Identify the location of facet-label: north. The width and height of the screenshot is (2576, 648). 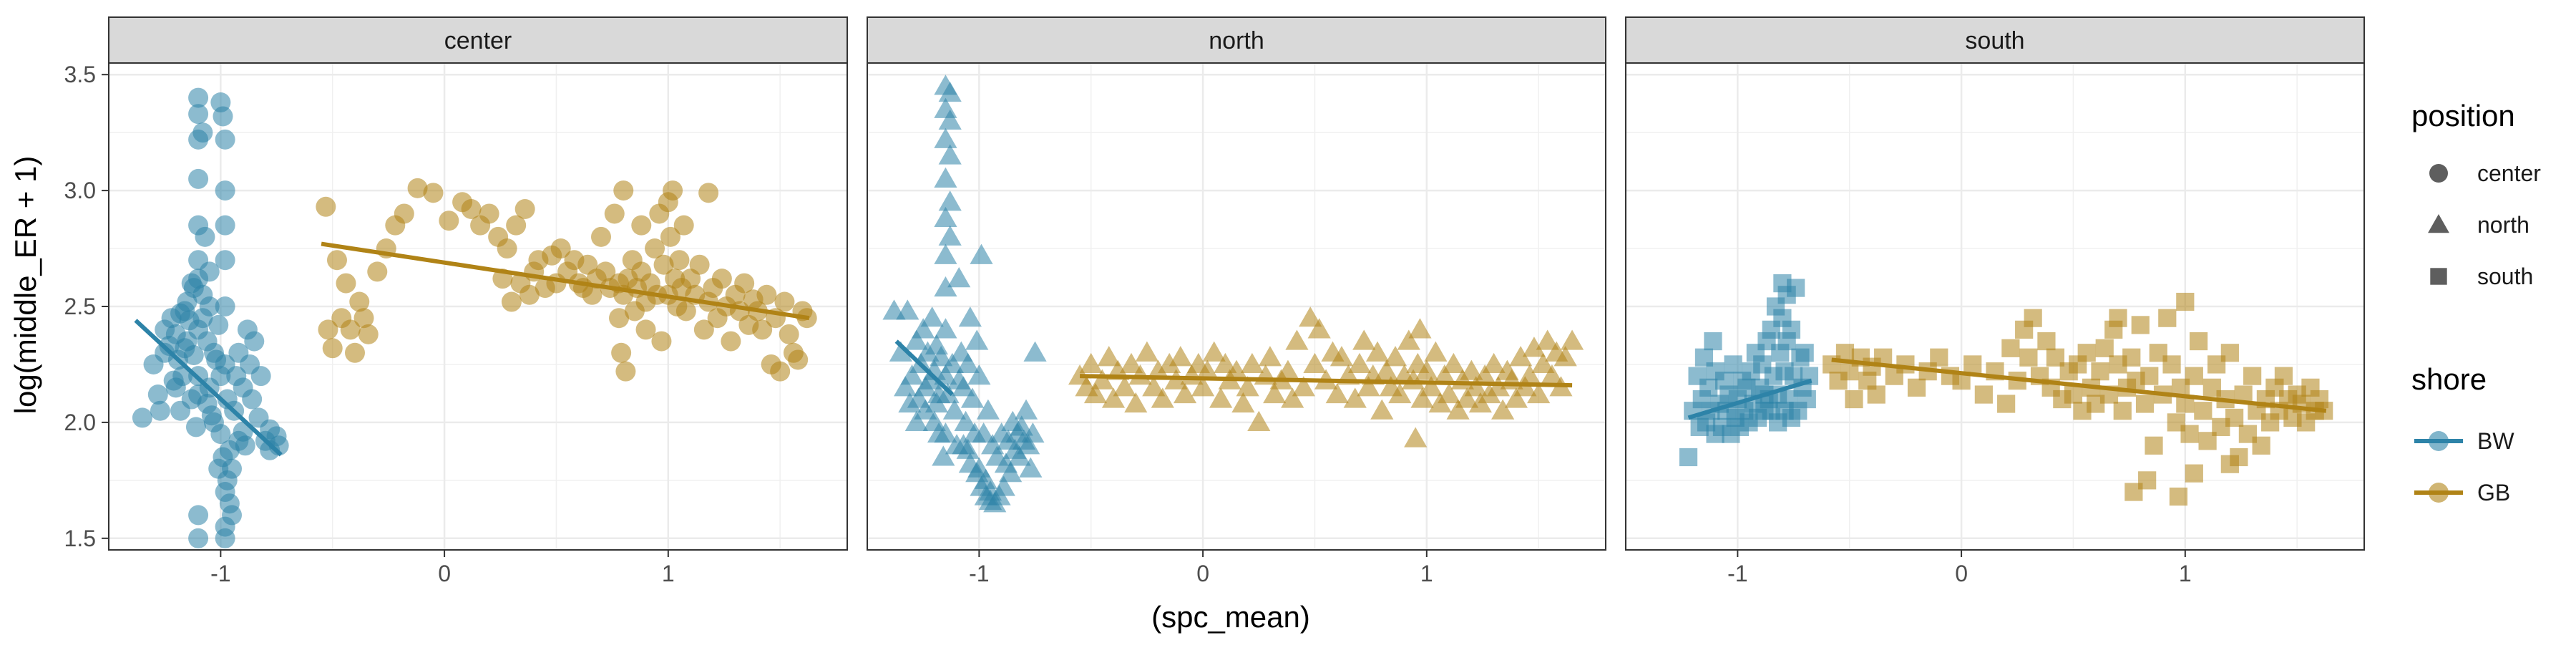
(1236, 41).